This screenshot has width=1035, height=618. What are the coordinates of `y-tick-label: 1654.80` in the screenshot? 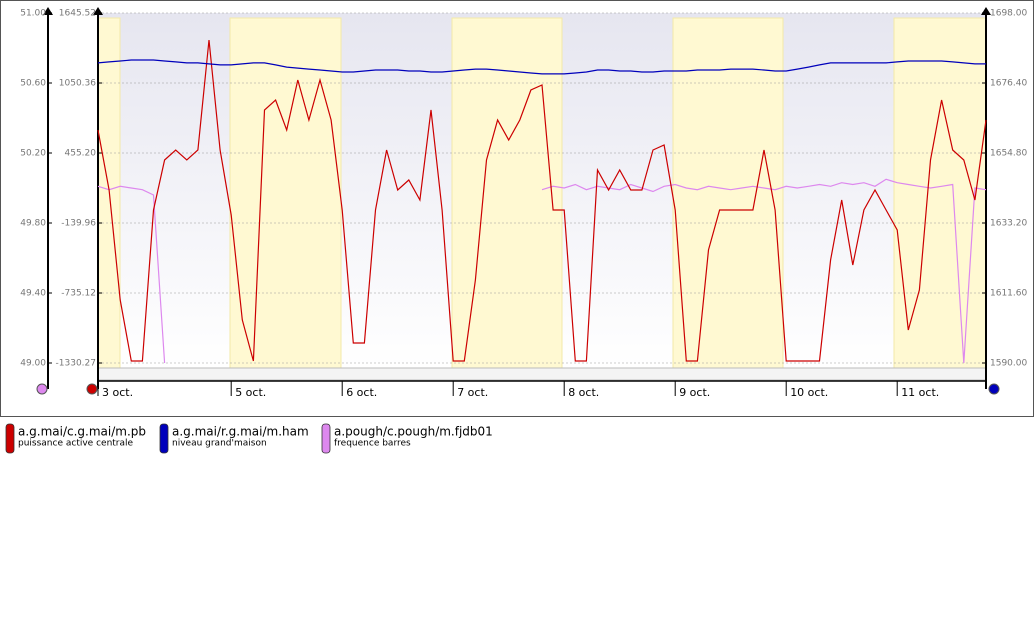 It's located at (1008, 154).